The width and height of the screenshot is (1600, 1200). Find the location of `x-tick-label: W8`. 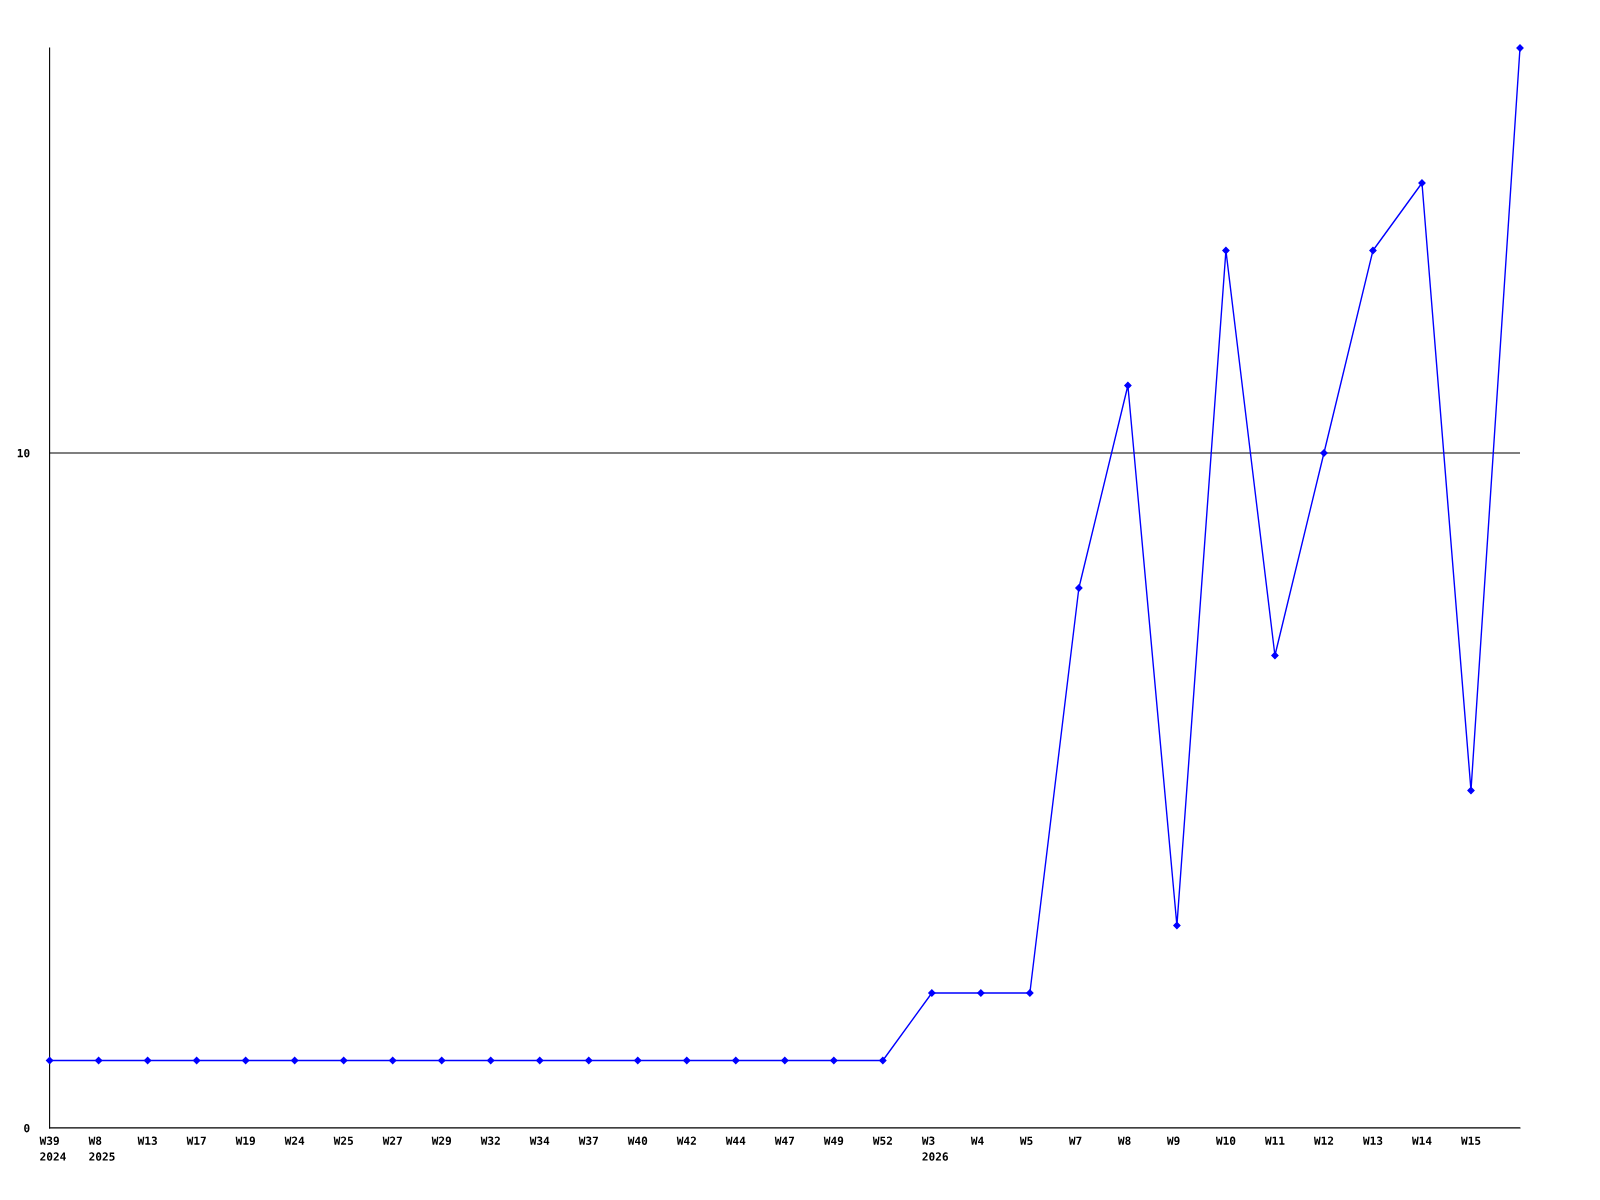

x-tick-label: W8 is located at coordinates (1124, 1140).